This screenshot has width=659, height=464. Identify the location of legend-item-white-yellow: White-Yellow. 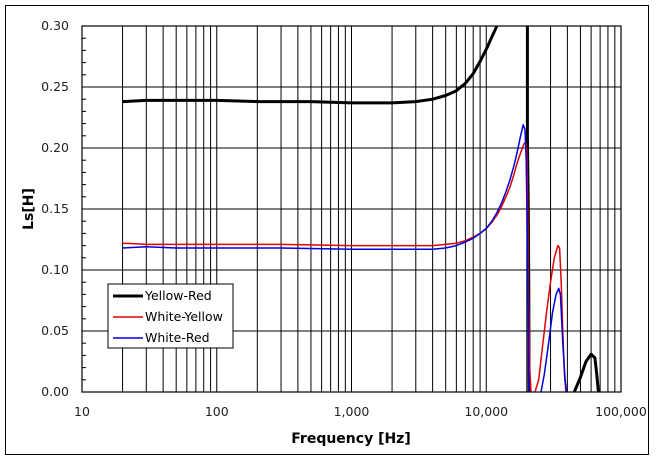
(168, 316).